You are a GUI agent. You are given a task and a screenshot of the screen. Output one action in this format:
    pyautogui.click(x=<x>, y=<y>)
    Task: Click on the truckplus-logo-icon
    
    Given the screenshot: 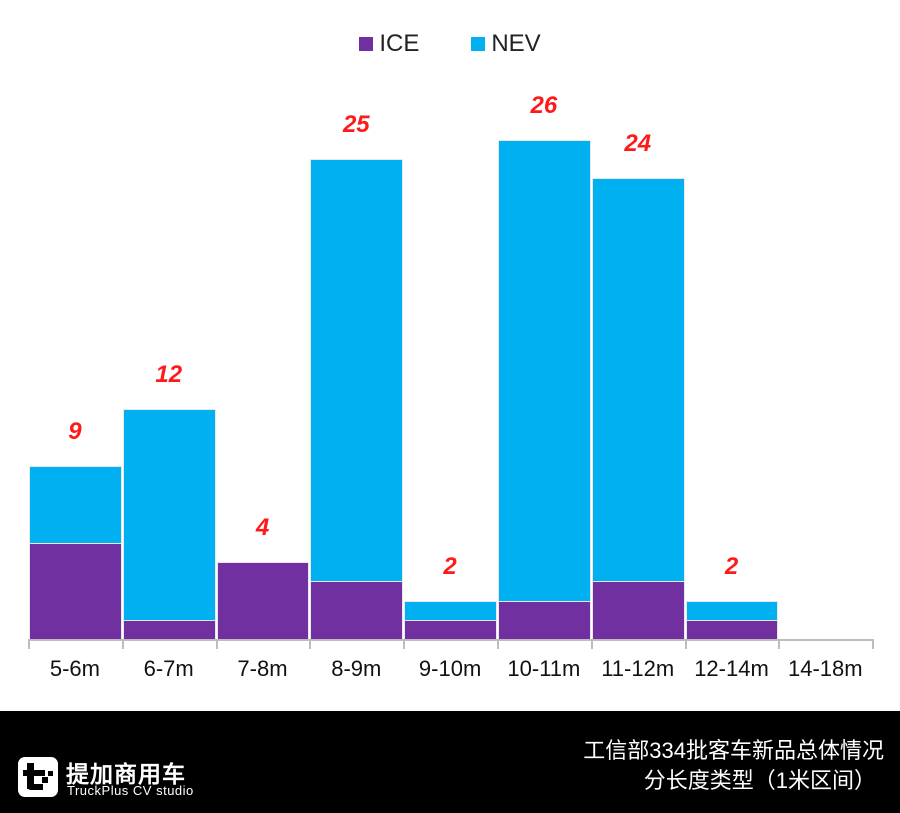 What is the action you would take?
    pyautogui.click(x=38, y=777)
    